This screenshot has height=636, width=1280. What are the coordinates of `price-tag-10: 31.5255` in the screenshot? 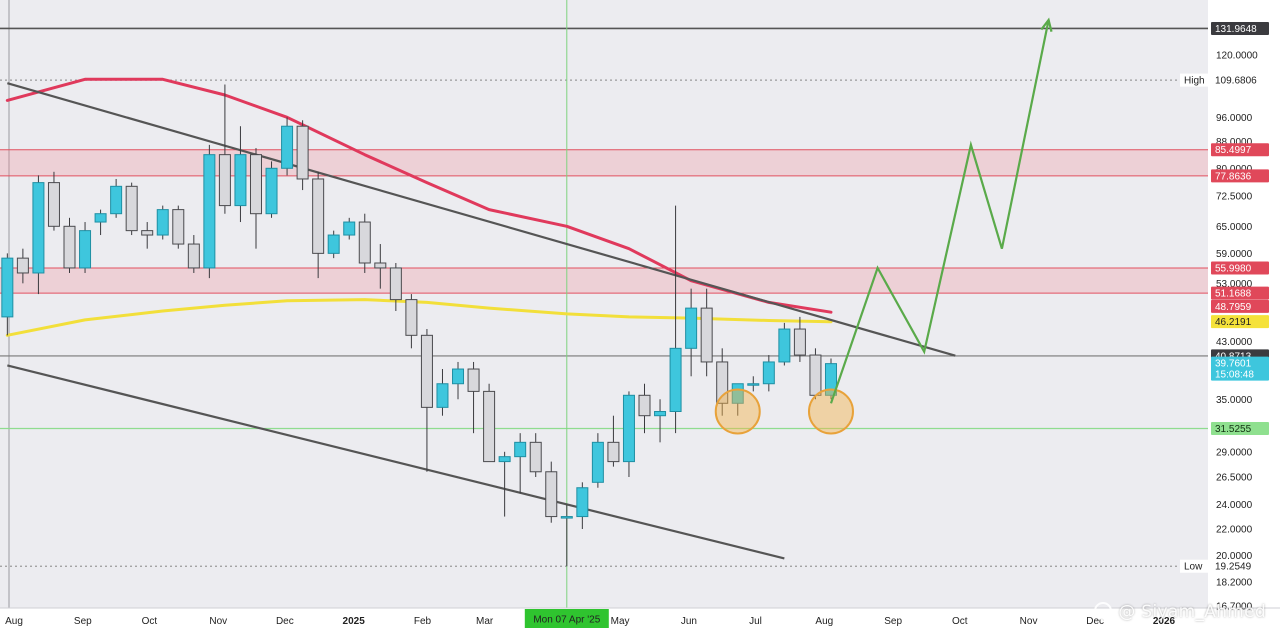 It's located at (1240, 428).